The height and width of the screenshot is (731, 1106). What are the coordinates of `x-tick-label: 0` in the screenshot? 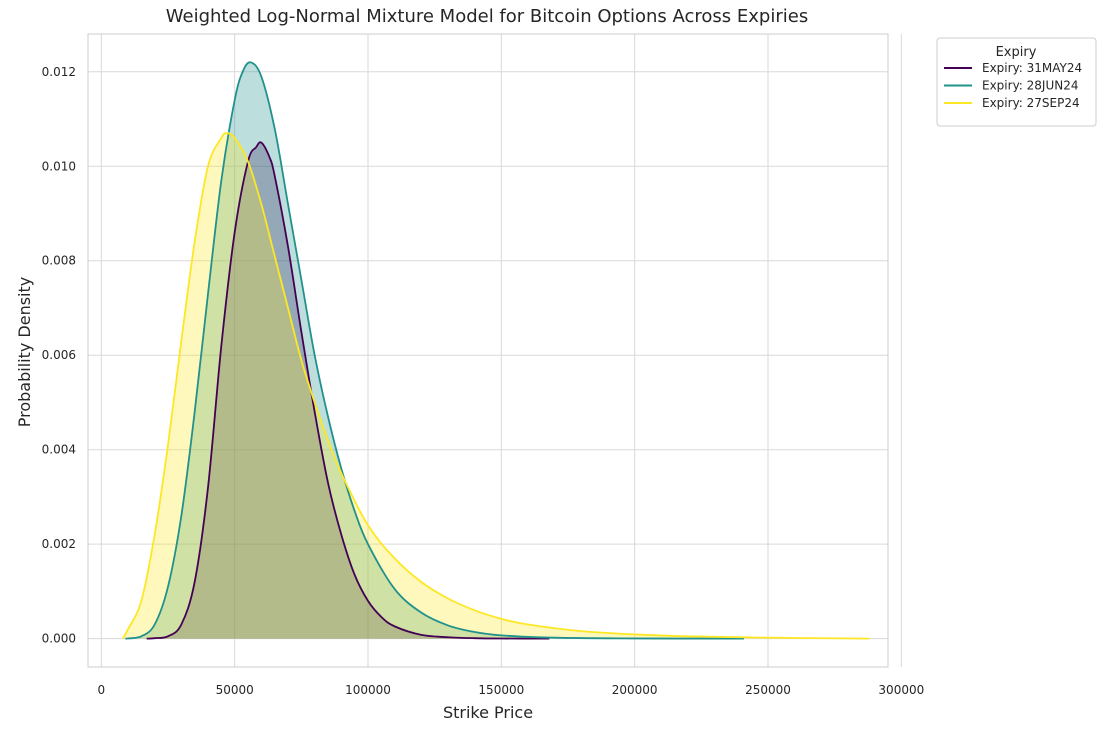 It's located at (102, 690).